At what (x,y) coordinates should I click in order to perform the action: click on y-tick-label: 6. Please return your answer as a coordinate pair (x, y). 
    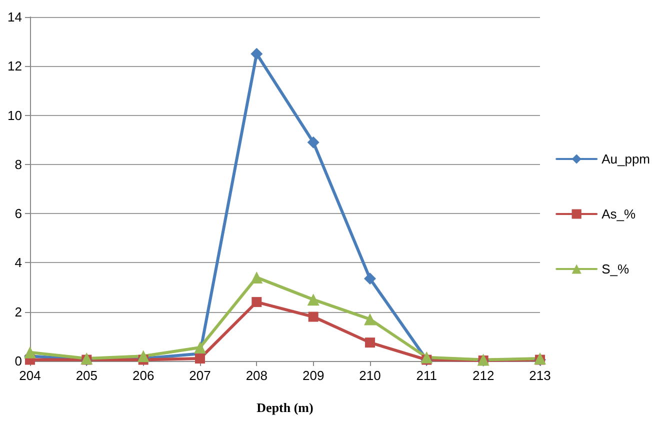
    Looking at the image, I should click on (18, 214).